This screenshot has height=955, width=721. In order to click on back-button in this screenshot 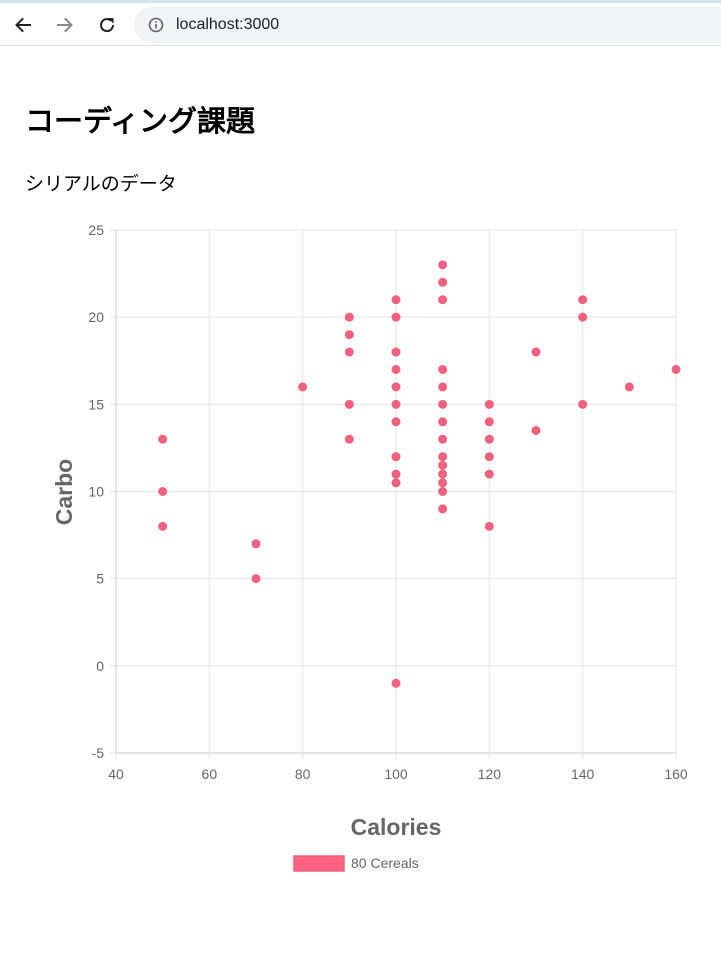, I will do `click(23, 25)`.